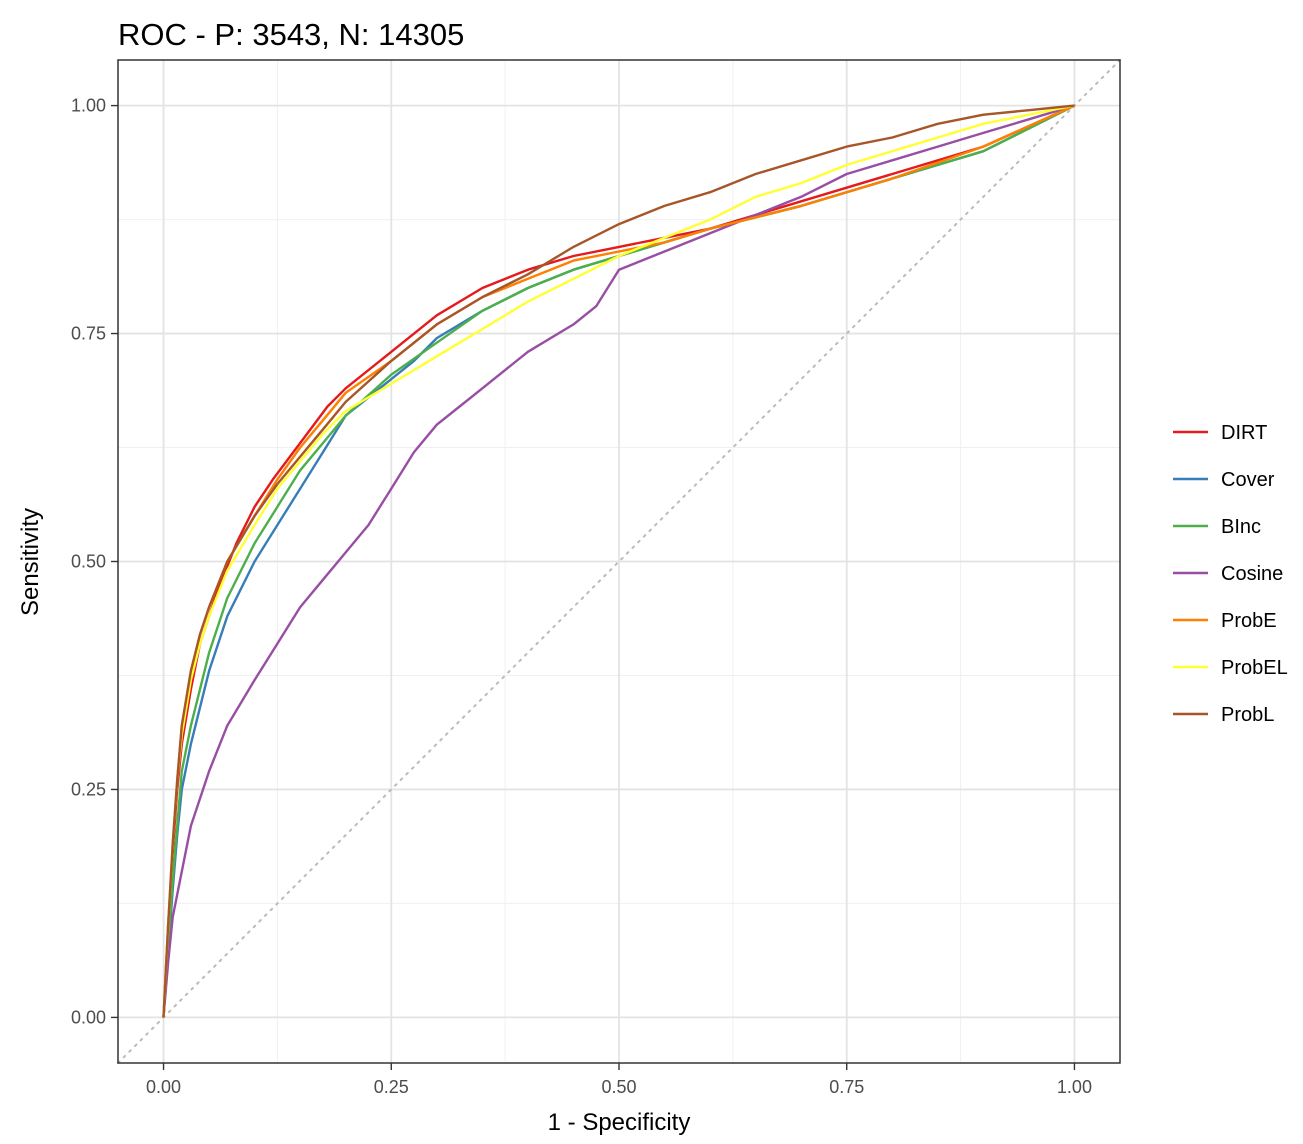 The width and height of the screenshot is (1303, 1144). What do you see at coordinates (619, 1122) in the screenshot?
I see `x-axis-title: 1 - Specificity` at bounding box center [619, 1122].